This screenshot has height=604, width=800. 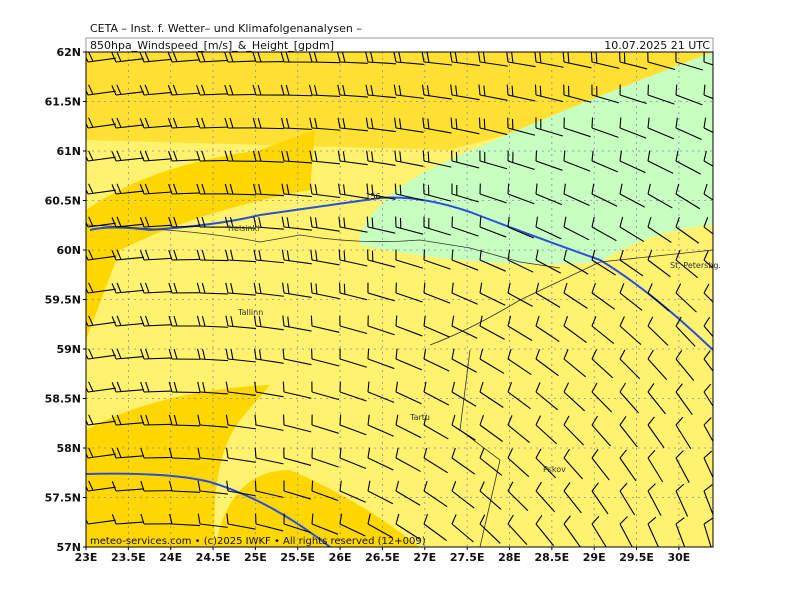 What do you see at coordinates (243, 228) in the screenshot?
I see `city-label: Helsinki` at bounding box center [243, 228].